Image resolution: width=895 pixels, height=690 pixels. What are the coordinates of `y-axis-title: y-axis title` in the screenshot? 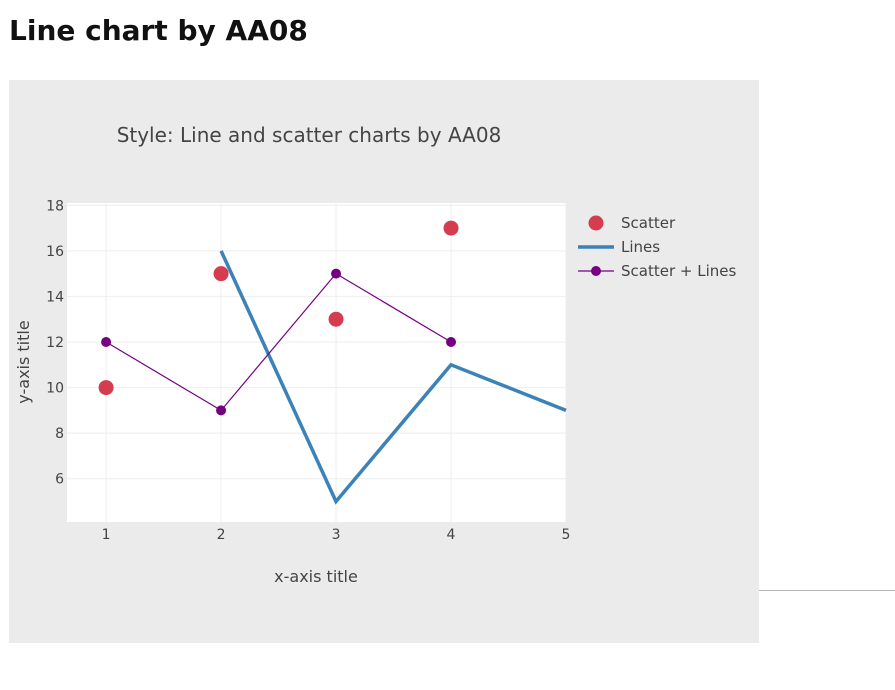 It's located at (23, 361).